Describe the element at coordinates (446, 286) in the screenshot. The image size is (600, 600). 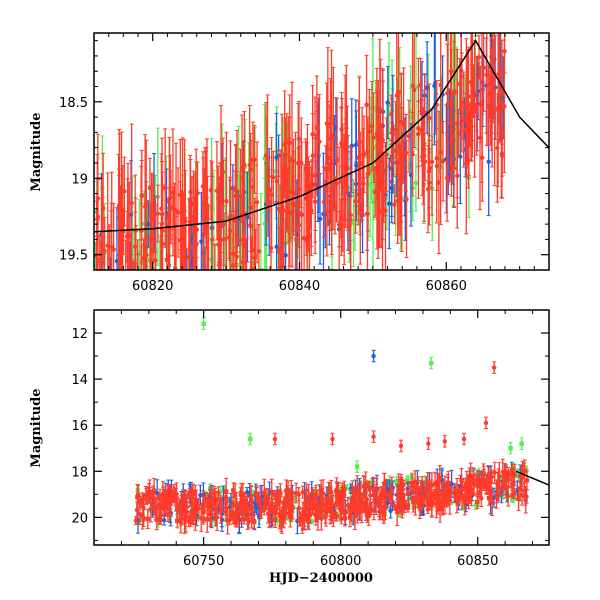
I see `top-x-tick-label: 60860` at that location.